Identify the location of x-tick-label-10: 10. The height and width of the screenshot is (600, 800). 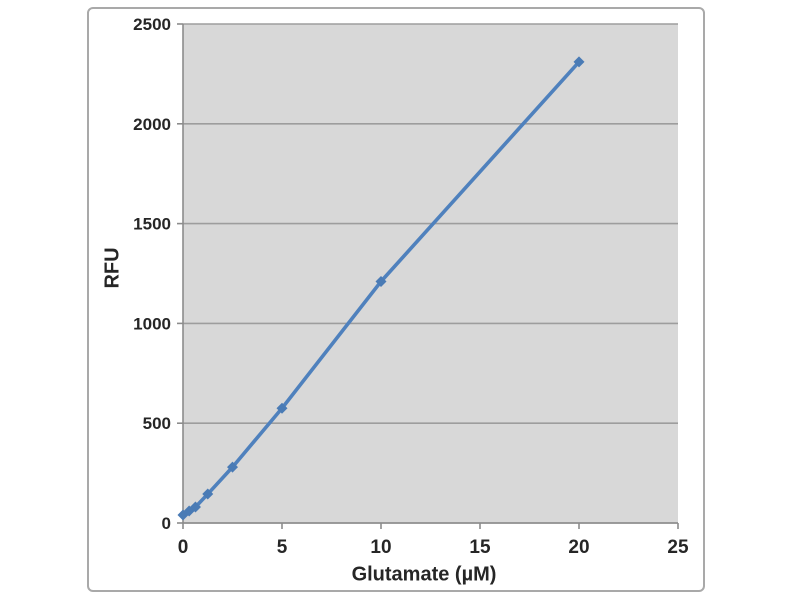
(380, 547).